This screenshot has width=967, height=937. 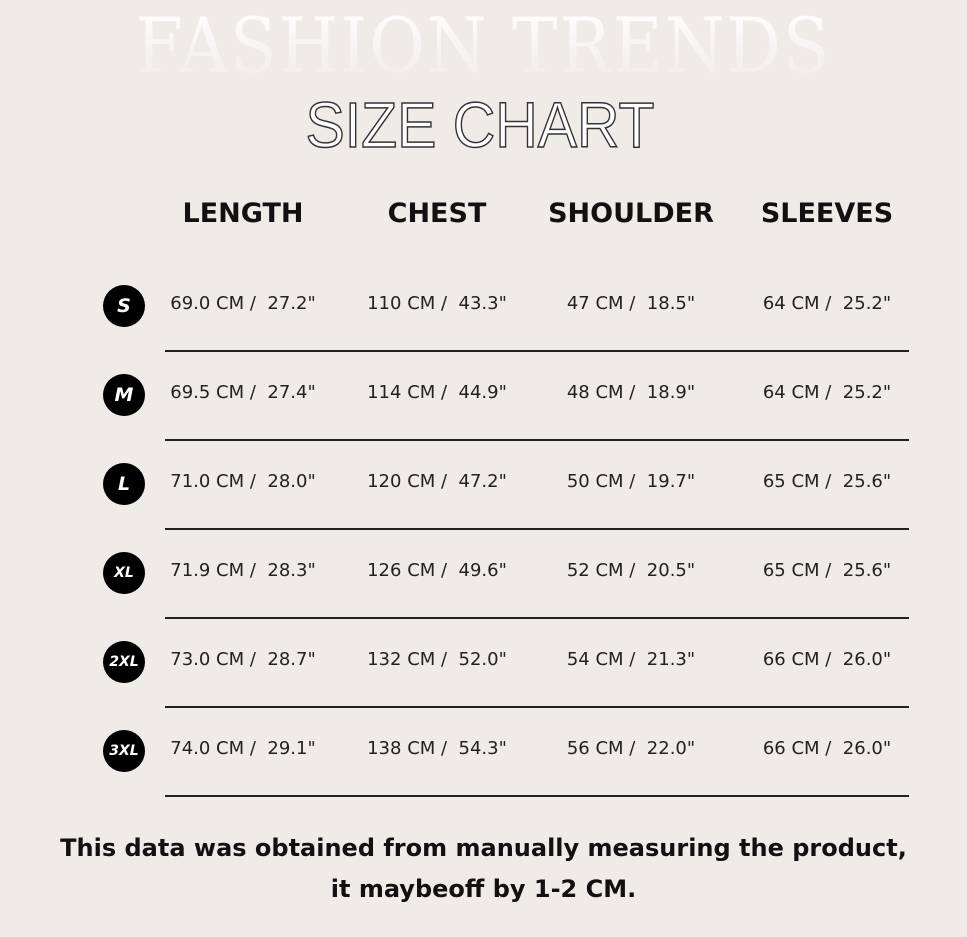 I want to click on measurement-cell: 132 CM / 52.0", so click(x=437, y=659).